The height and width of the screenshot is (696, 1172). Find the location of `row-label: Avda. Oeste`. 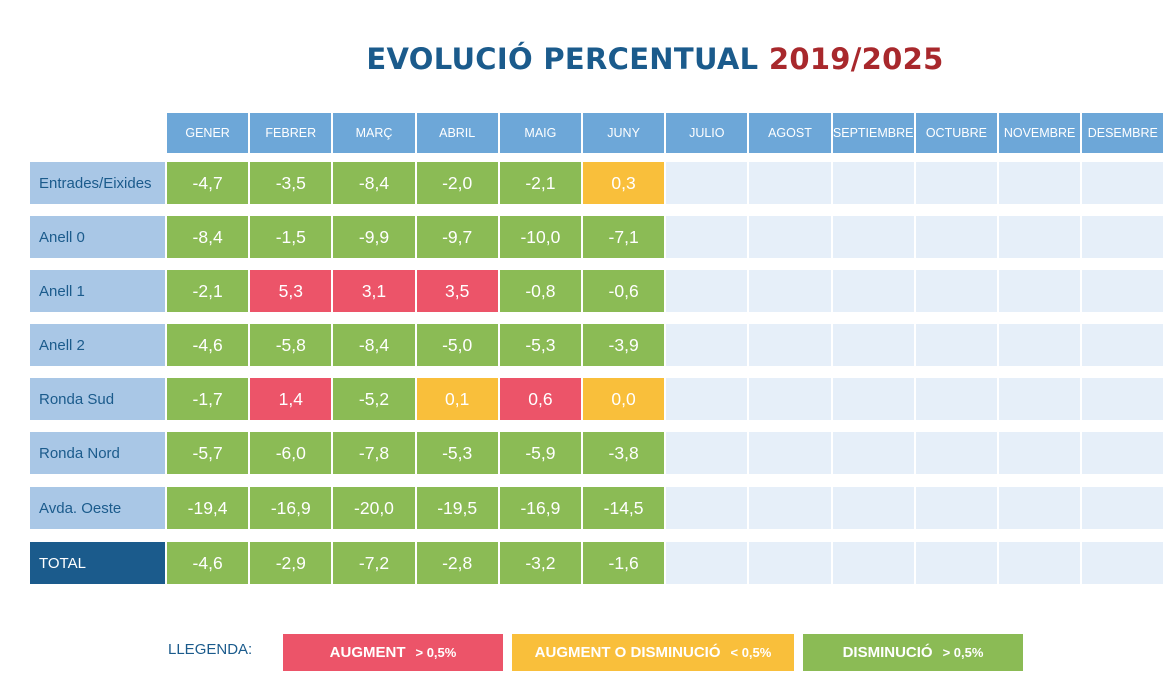

row-label: Avda. Oeste is located at coordinates (97, 508).